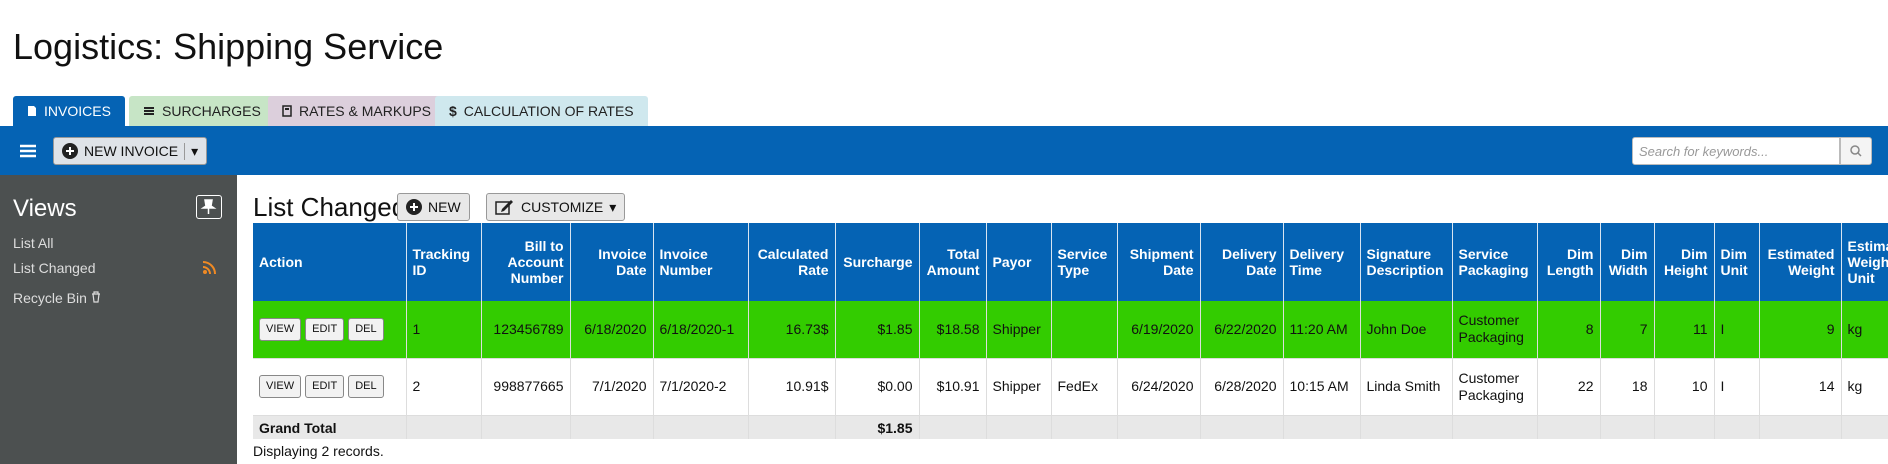 Image resolution: width=1888 pixels, height=464 pixels. What do you see at coordinates (1019, 330) in the screenshot?
I see `table-cell: Shipper` at bounding box center [1019, 330].